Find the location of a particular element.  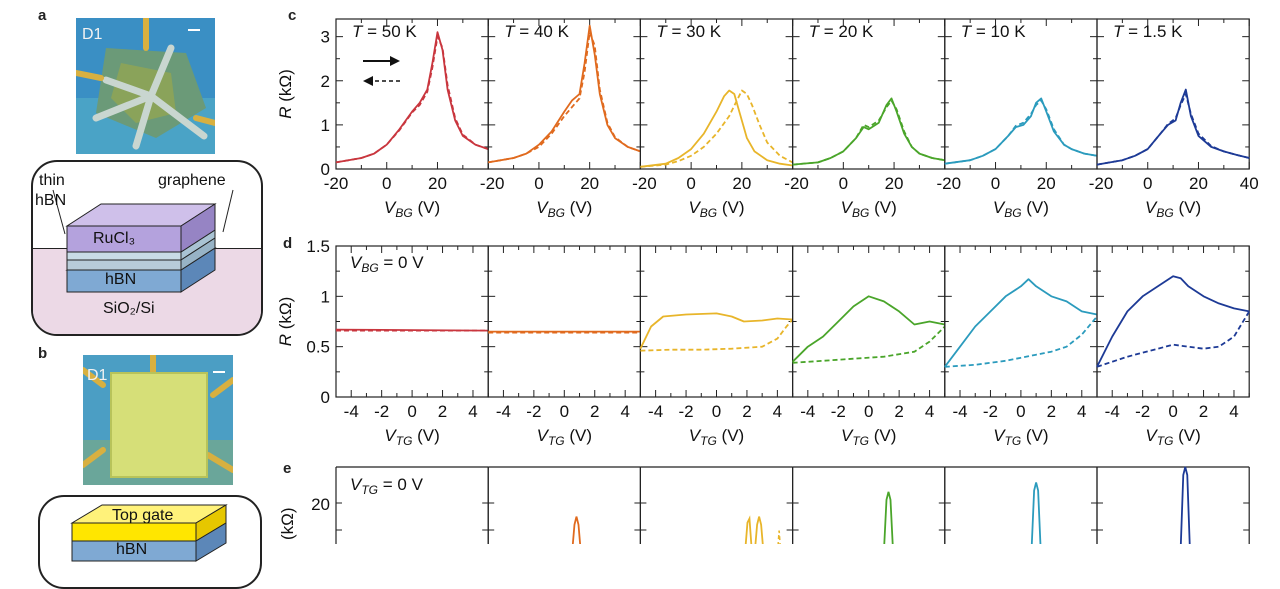

forward-arrow-head is located at coordinates (395, 61).